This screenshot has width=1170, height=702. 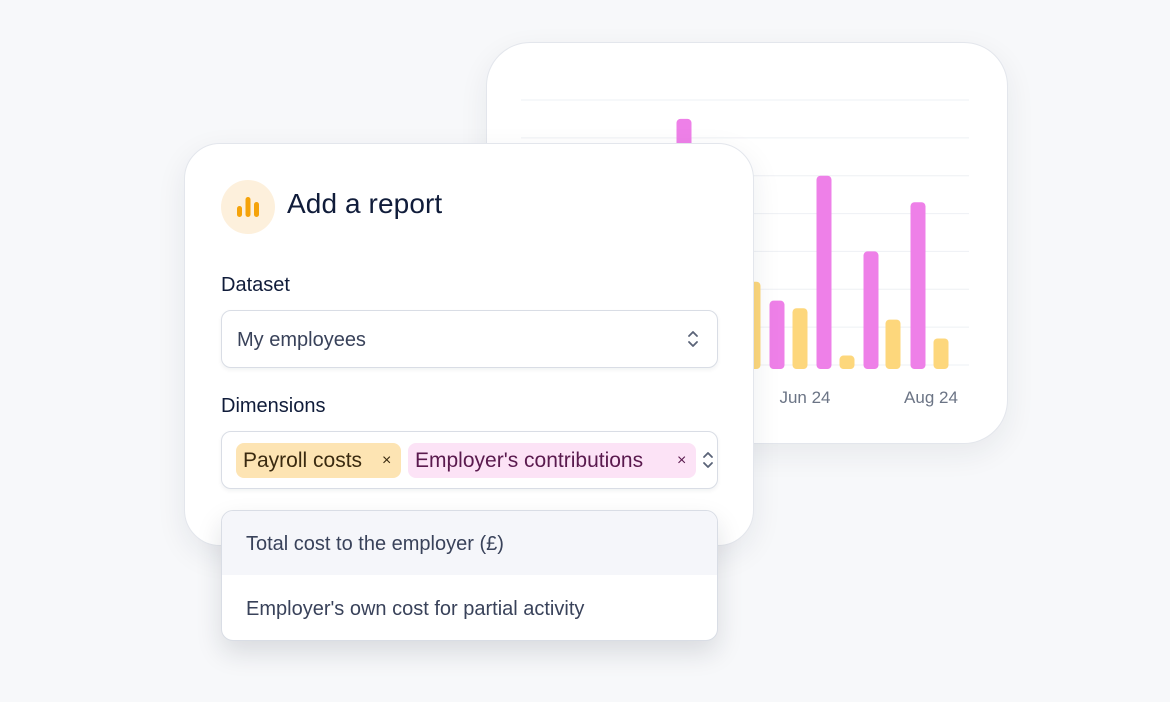 What do you see at coordinates (273, 406) in the screenshot?
I see `dimensions-label: Dimensions` at bounding box center [273, 406].